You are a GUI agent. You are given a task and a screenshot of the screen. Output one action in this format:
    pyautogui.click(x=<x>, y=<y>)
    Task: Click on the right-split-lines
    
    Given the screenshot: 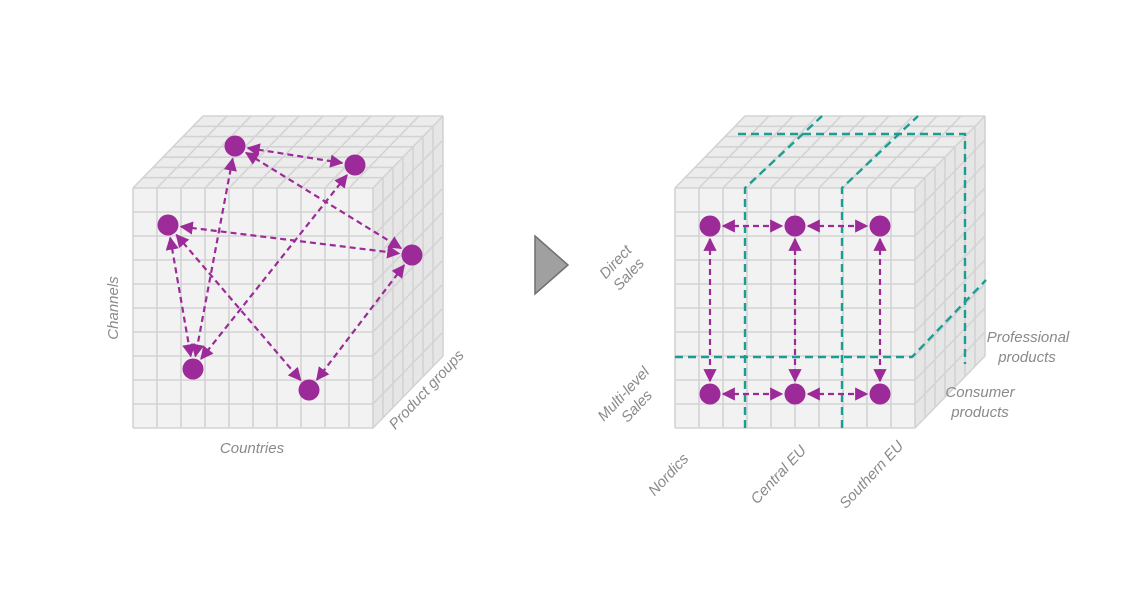 What is the action you would take?
    pyautogui.click(x=831, y=271)
    